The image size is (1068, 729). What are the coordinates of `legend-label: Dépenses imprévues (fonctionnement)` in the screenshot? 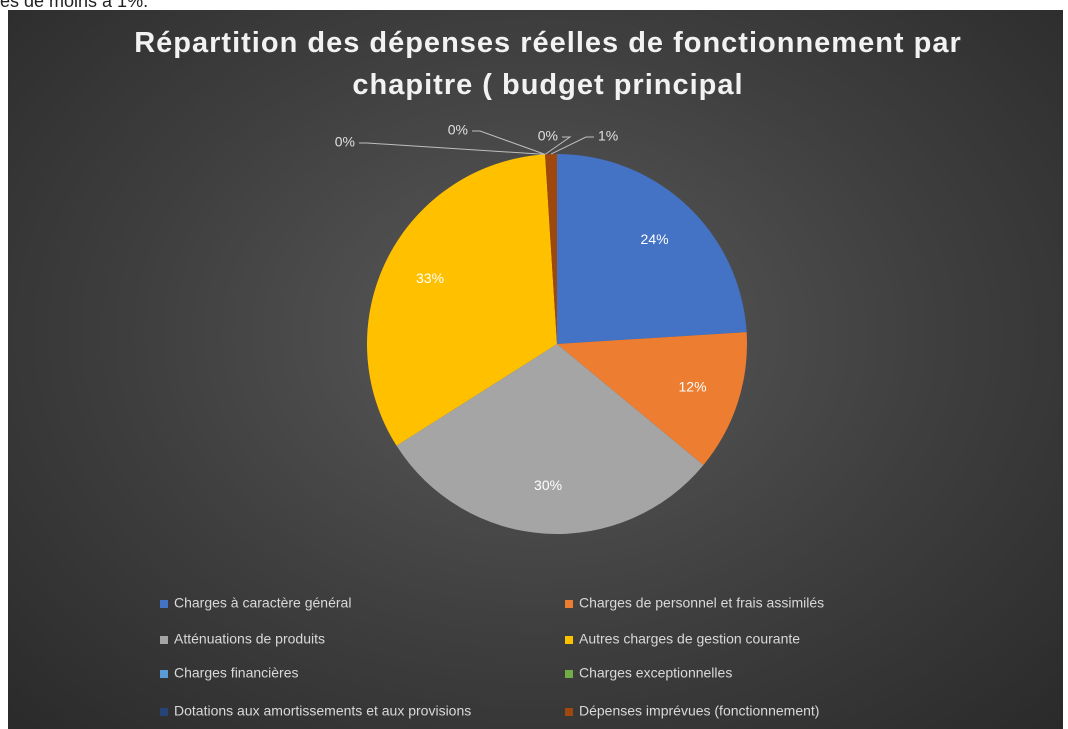 It's located at (699, 711).